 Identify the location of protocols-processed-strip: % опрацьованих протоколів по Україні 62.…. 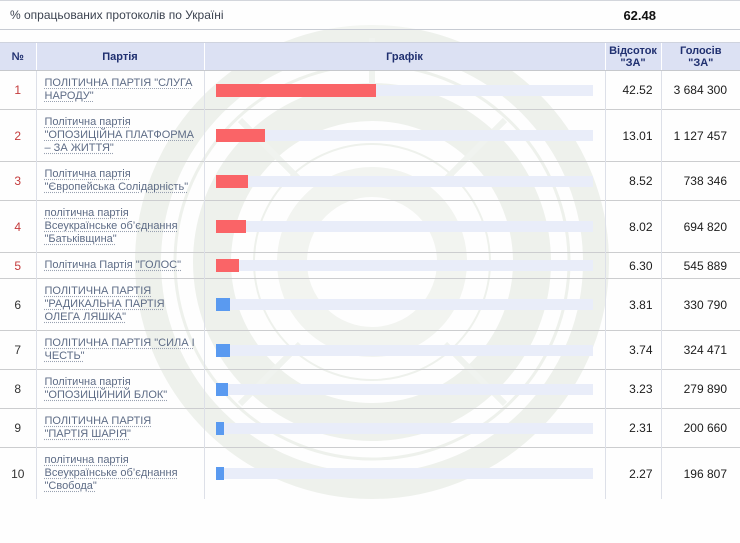
(370, 15).